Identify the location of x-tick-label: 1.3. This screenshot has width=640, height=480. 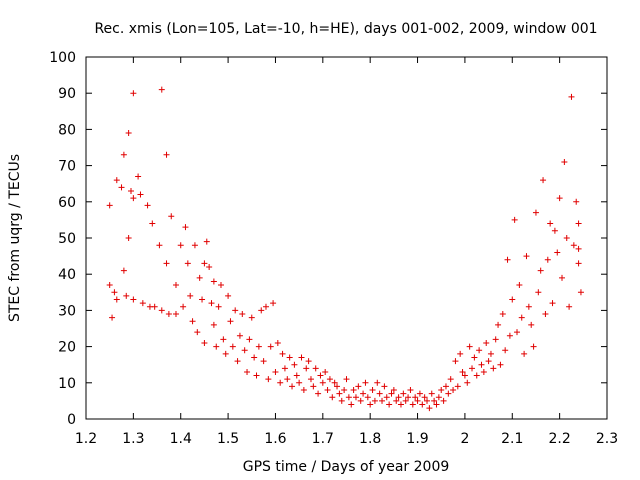
(133, 439).